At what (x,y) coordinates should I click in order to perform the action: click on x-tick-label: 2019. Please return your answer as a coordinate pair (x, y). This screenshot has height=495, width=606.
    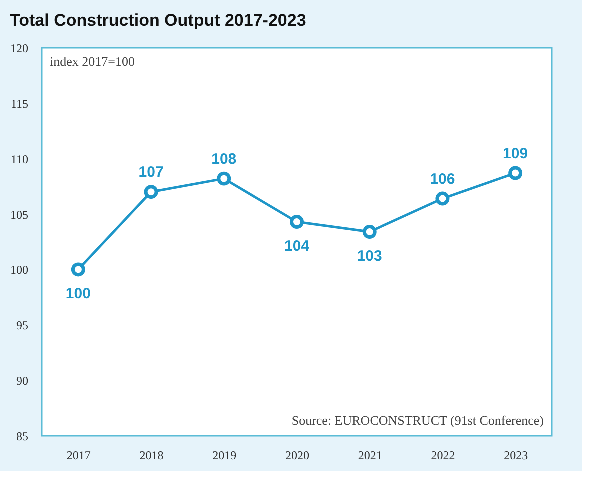
    Looking at the image, I should click on (224, 455).